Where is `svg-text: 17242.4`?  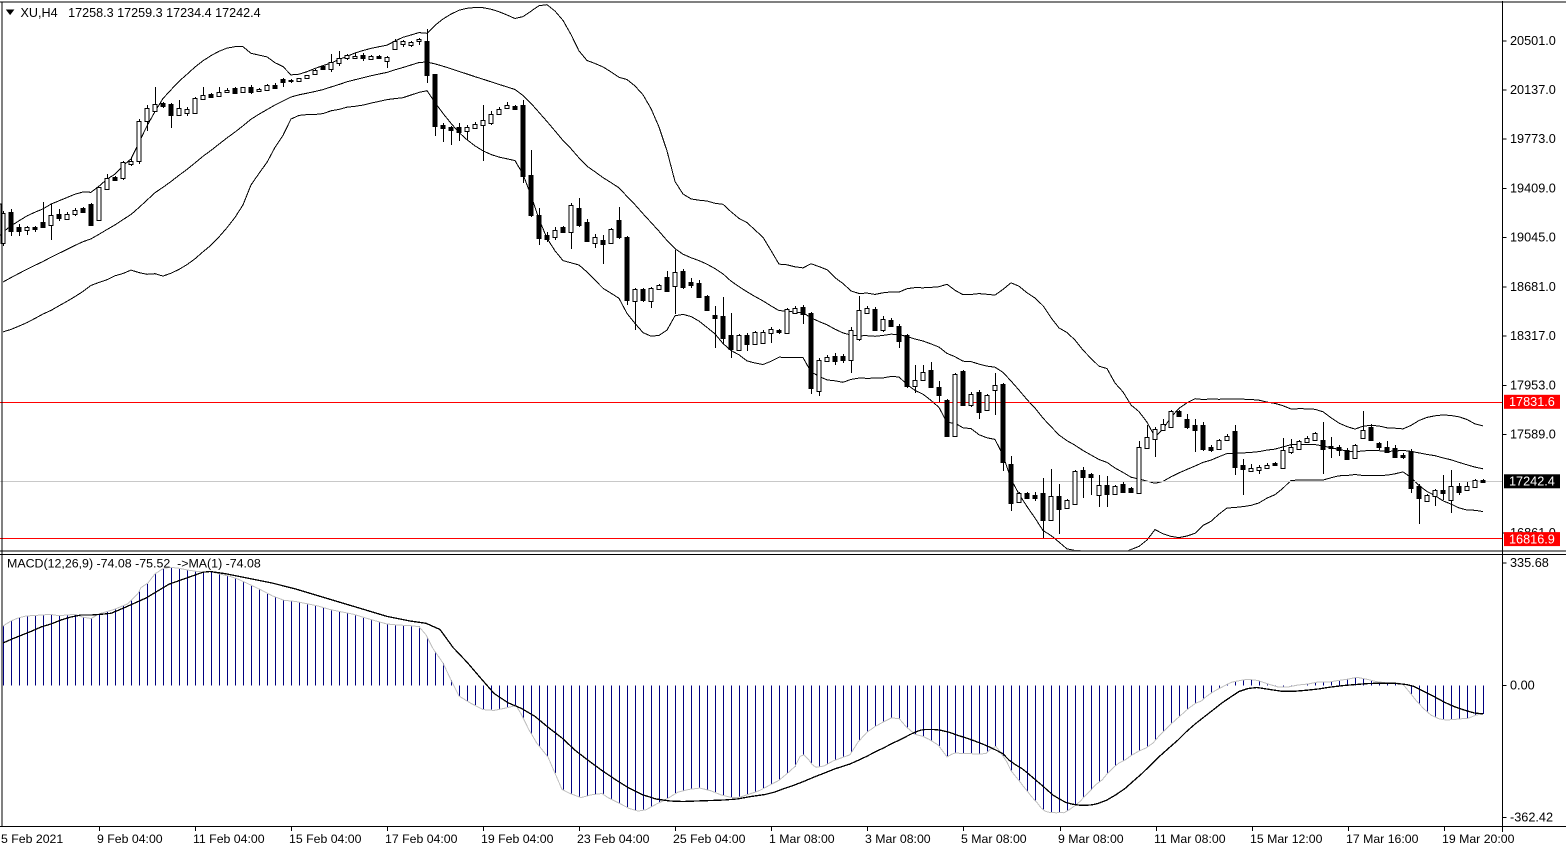 svg-text: 17242.4 is located at coordinates (1532, 482).